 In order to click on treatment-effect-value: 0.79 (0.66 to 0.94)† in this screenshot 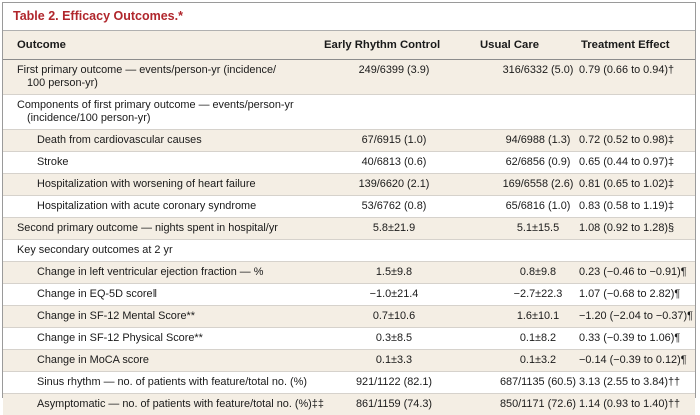, I will do `click(627, 70)`.